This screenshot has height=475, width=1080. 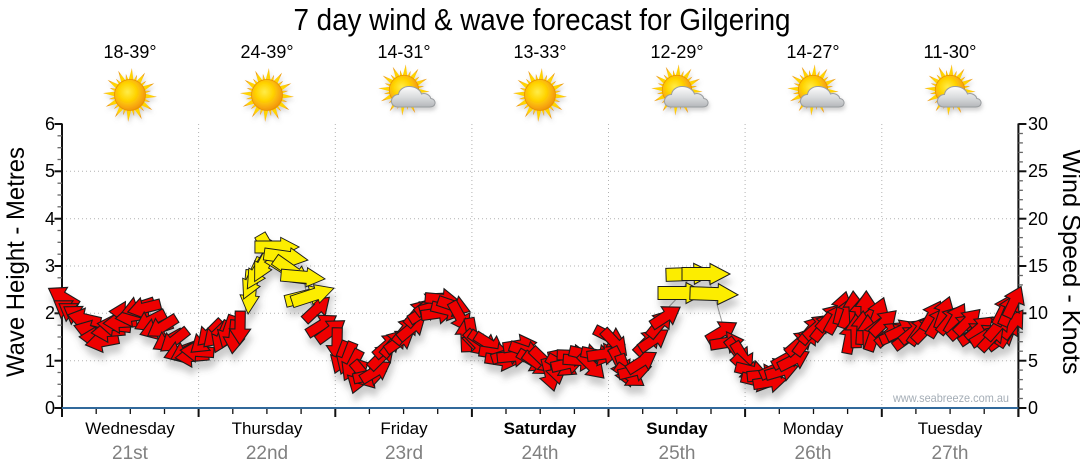 What do you see at coordinates (130, 453) in the screenshot?
I see `svg-text: 21st` at bounding box center [130, 453].